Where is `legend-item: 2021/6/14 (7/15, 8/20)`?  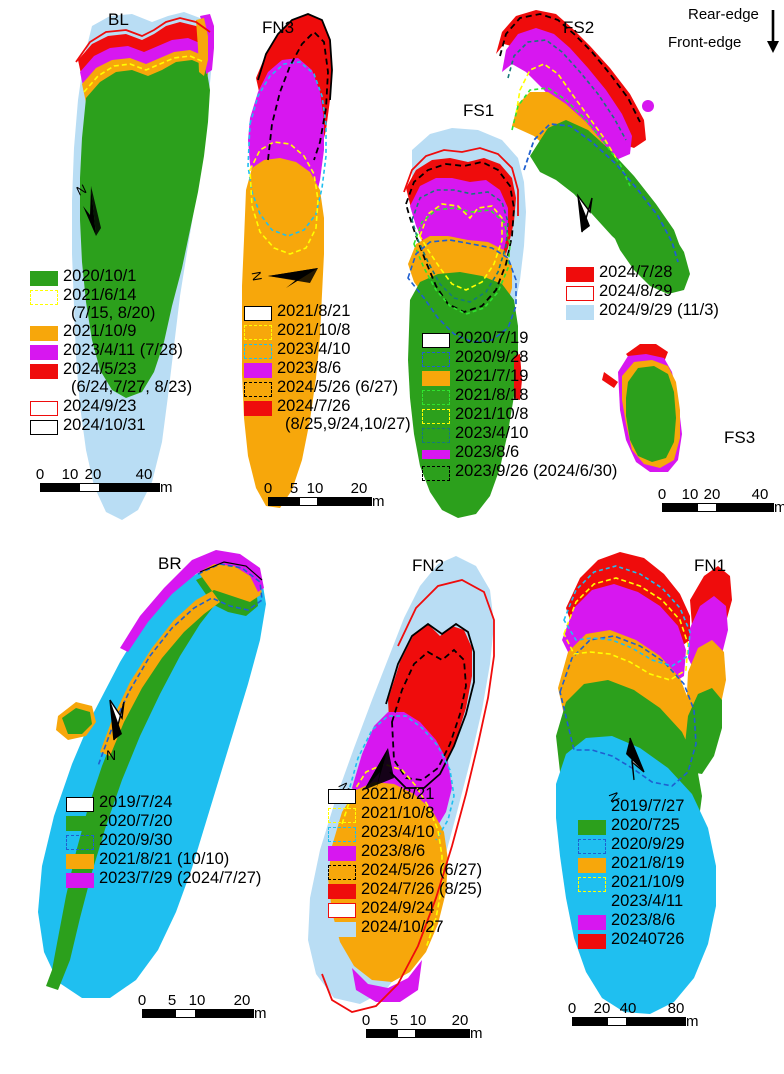 legend-item: 2021/6/14 (7/15, 8/20) is located at coordinates (111, 304).